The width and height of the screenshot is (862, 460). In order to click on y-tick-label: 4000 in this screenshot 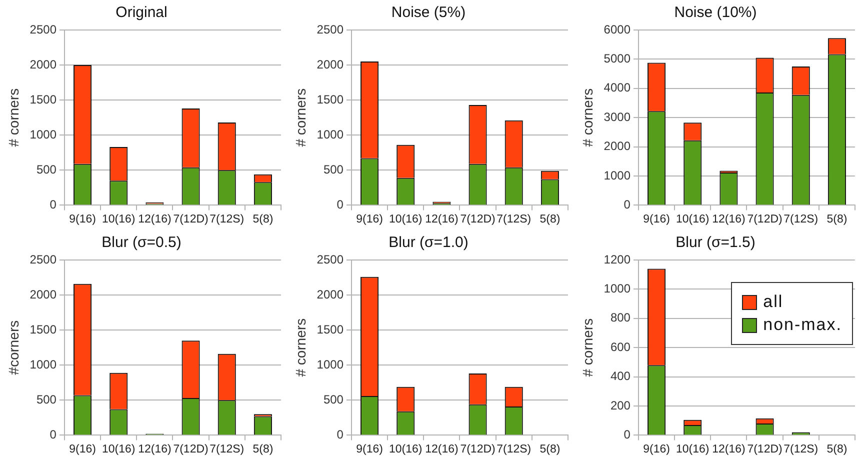, I will do `click(617, 87)`.